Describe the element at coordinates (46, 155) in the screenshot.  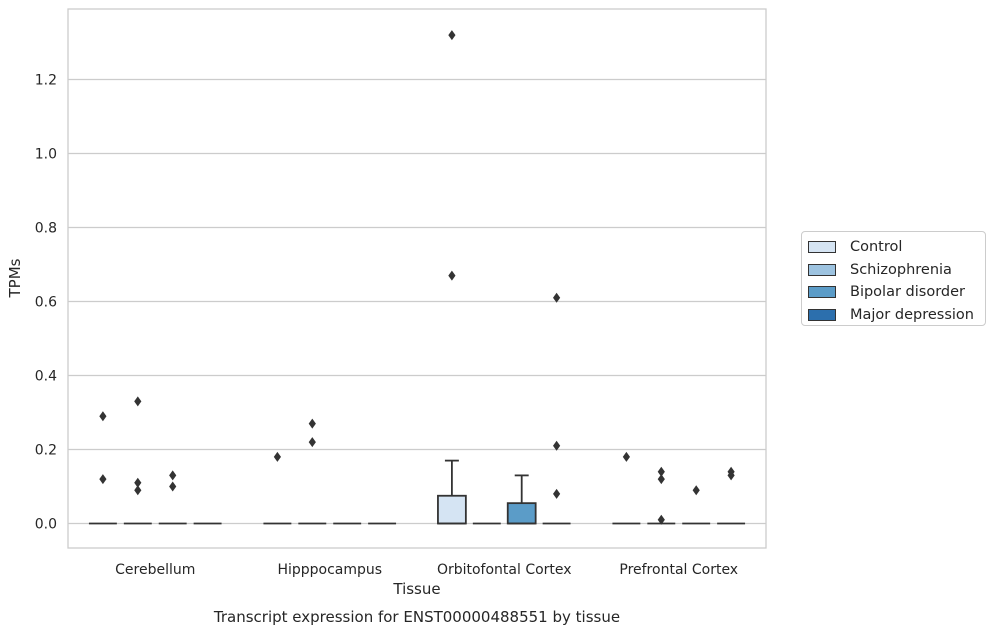
I see `y-tick-label: 1.0` at that location.